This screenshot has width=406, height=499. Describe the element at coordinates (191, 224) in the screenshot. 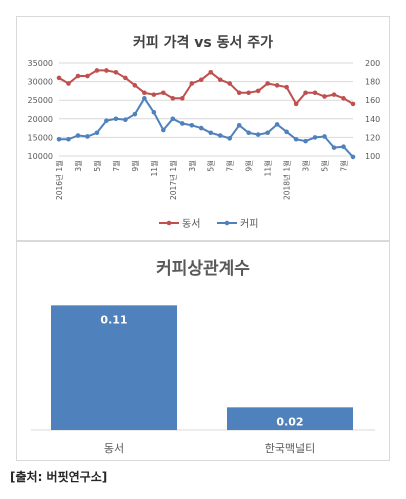

I see `legend-dongsuh-label: 동서` at that location.